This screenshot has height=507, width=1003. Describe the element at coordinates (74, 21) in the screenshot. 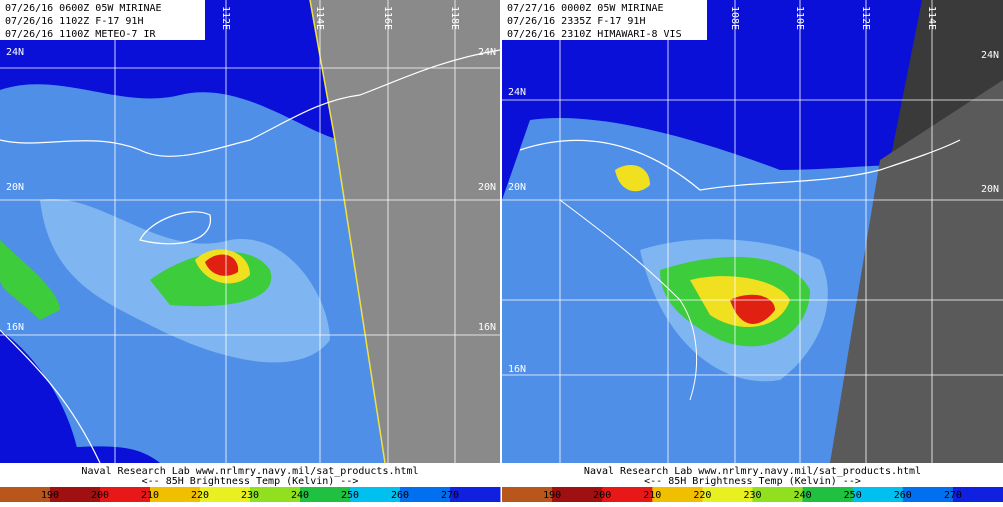

I see `header-line: 07/26/16 1102Z F-17 91H` at that location.